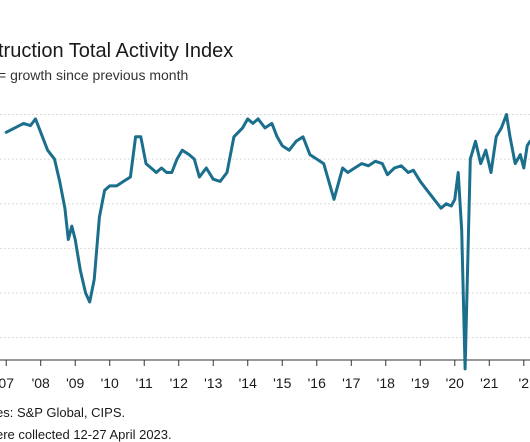  What do you see at coordinates (420, 383) in the screenshot?
I see `x-tick-label: '19` at bounding box center [420, 383].